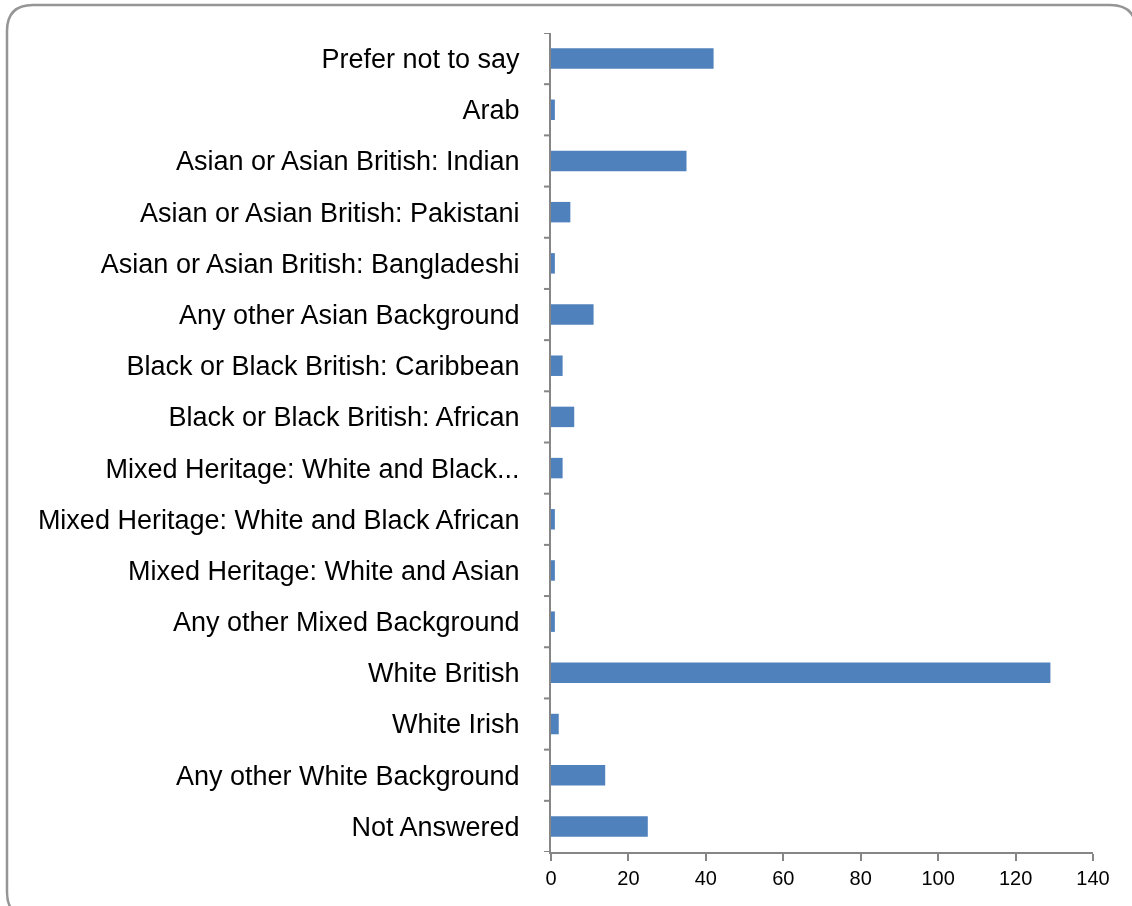  Describe the element at coordinates (323, 366) in the screenshot. I see `y-tick-label: Black or Black British: Caribbean` at that location.